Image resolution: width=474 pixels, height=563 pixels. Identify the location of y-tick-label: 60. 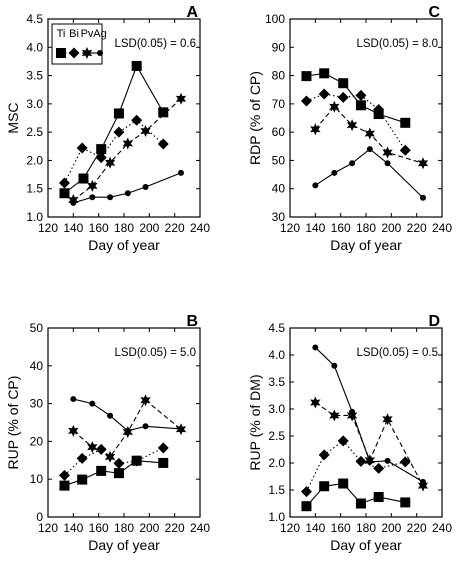
(279, 132).